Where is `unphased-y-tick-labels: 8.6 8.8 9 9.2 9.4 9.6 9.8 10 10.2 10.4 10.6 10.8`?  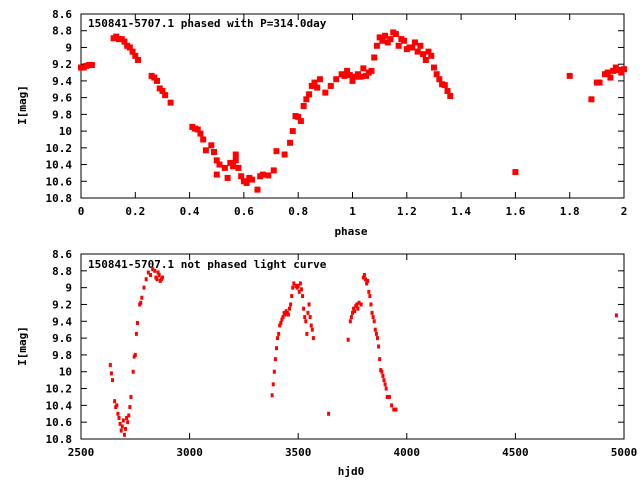
unphased-y-tick-labels: 8.6 8.8 9 9.2 9.4 9.6 9.8 10 10.2 10.4 10.6 10.8 is located at coordinates (59, 347).